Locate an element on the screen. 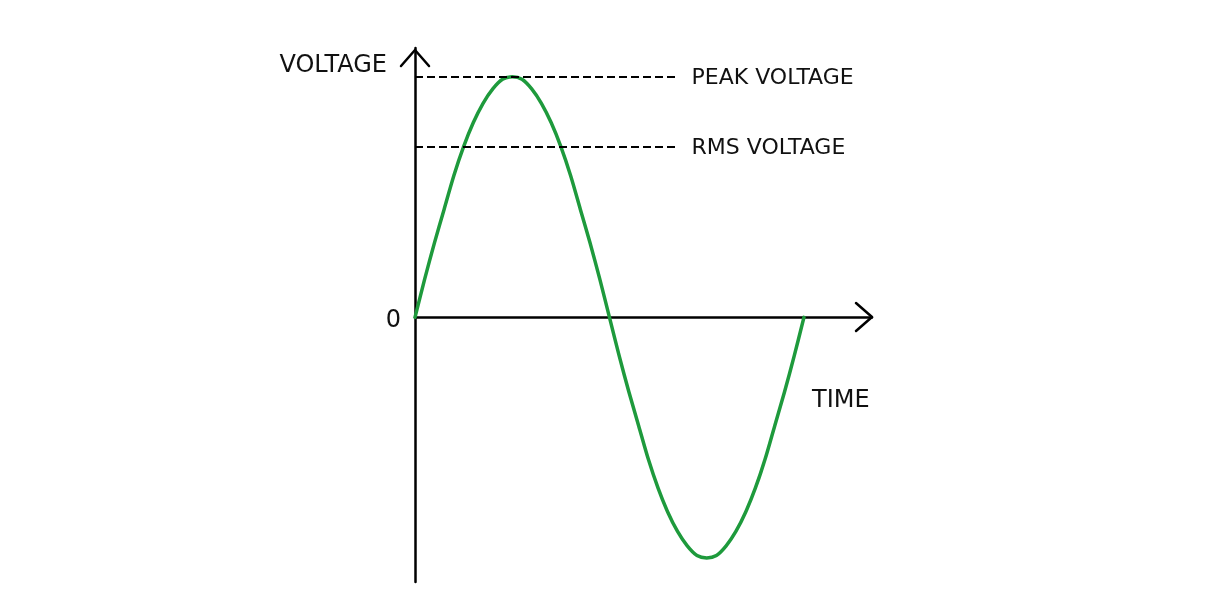 The width and height of the screenshot is (1226, 601). text: 0 is located at coordinates (393, 319).